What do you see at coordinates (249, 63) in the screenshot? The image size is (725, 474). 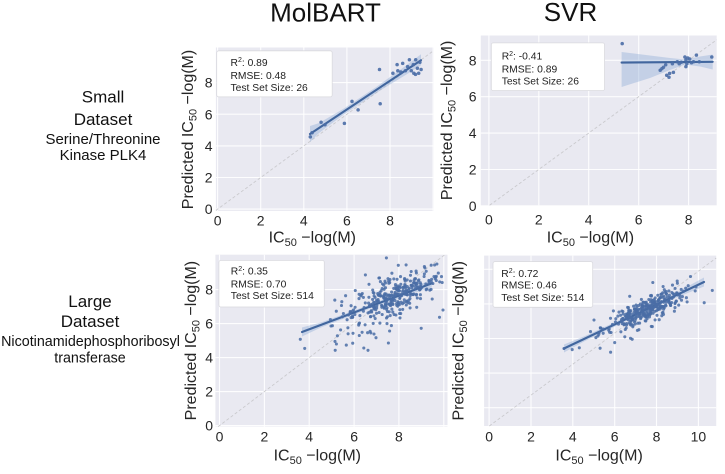 I see `svg-text: R2: 0.89` at bounding box center [249, 63].